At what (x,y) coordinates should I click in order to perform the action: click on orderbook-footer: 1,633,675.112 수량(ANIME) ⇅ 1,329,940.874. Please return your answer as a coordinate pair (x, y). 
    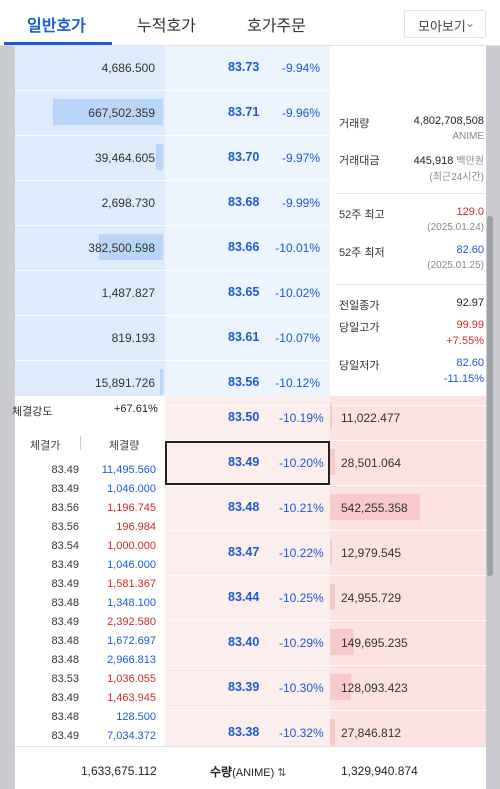
    Looking at the image, I should click on (250, 767).